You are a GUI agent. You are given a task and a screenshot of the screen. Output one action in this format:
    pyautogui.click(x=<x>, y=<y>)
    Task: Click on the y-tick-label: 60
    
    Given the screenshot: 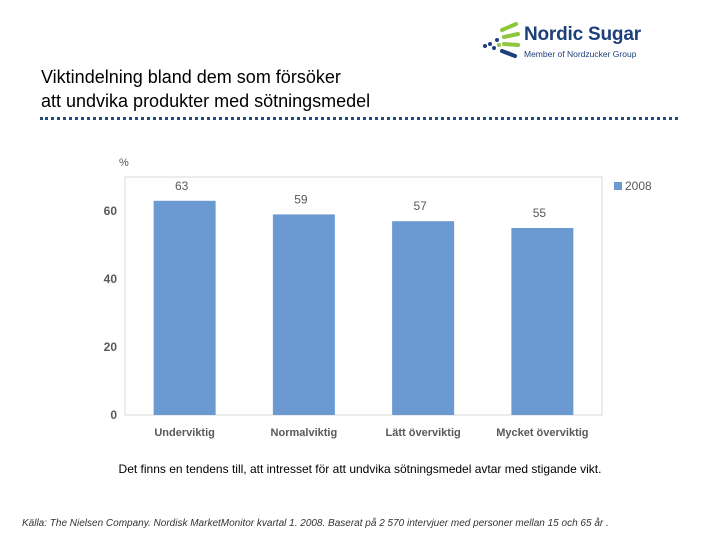 What is the action you would take?
    pyautogui.click(x=111, y=211)
    